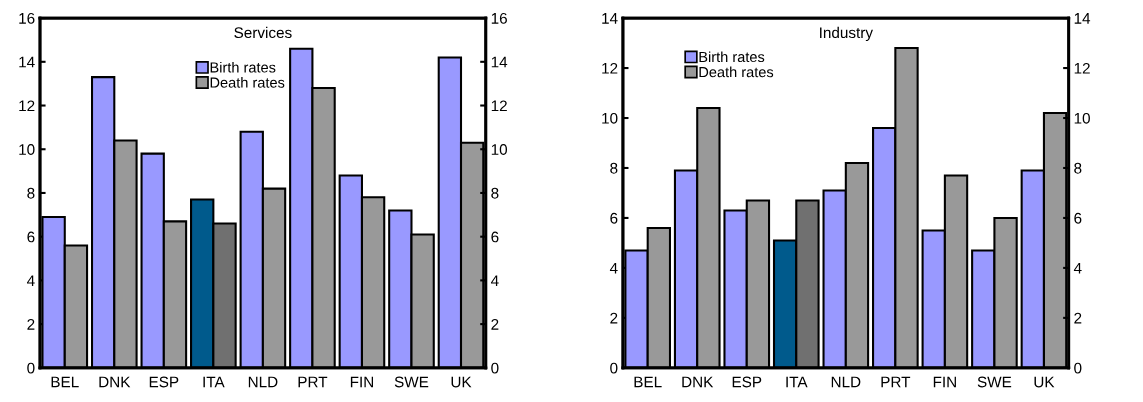 This screenshot has width=1143, height=402. What do you see at coordinates (499, 18) in the screenshot?
I see `y2-tick-label: 16` at bounding box center [499, 18].